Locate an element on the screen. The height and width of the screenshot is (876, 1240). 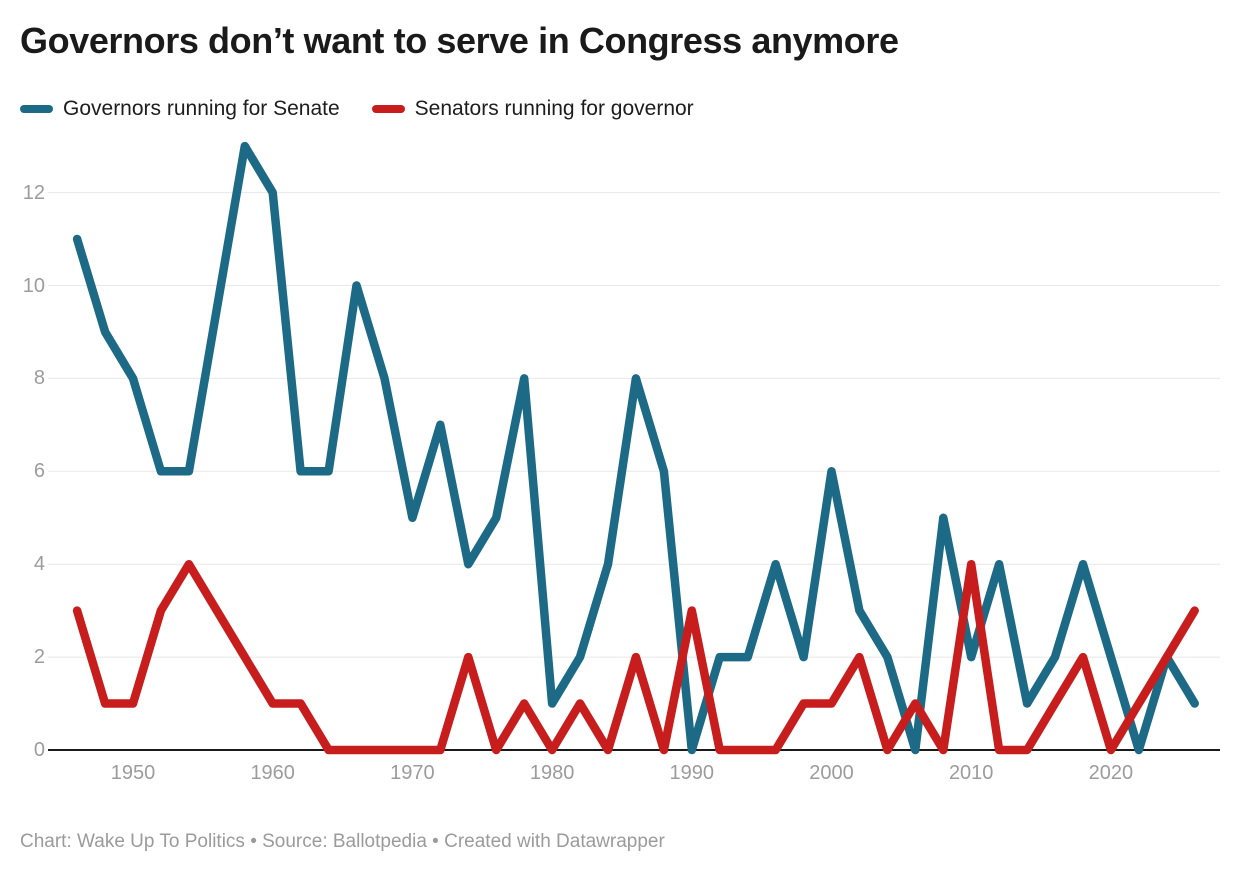
legend-item-0: Governors running for Senate is located at coordinates (180, 109).